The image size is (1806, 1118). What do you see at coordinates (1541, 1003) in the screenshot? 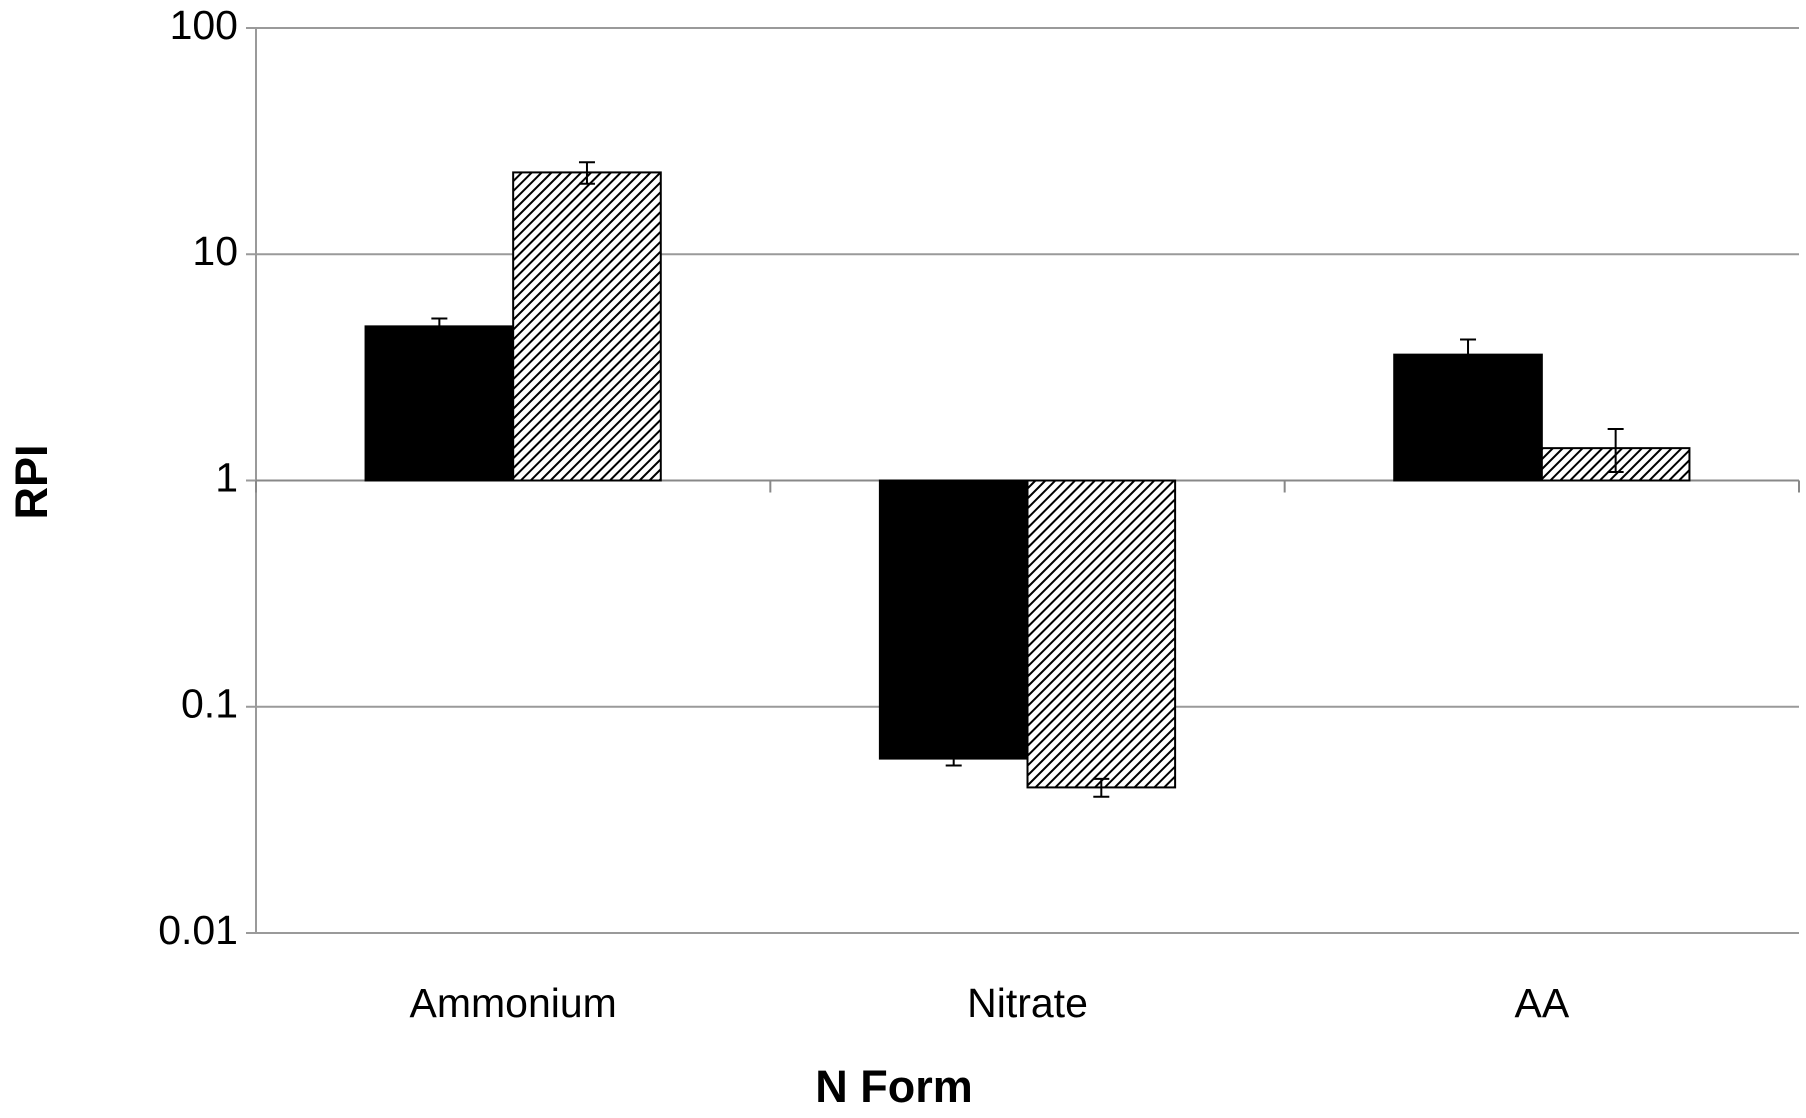
I see `x-tick-label: AA` at bounding box center [1541, 1003].